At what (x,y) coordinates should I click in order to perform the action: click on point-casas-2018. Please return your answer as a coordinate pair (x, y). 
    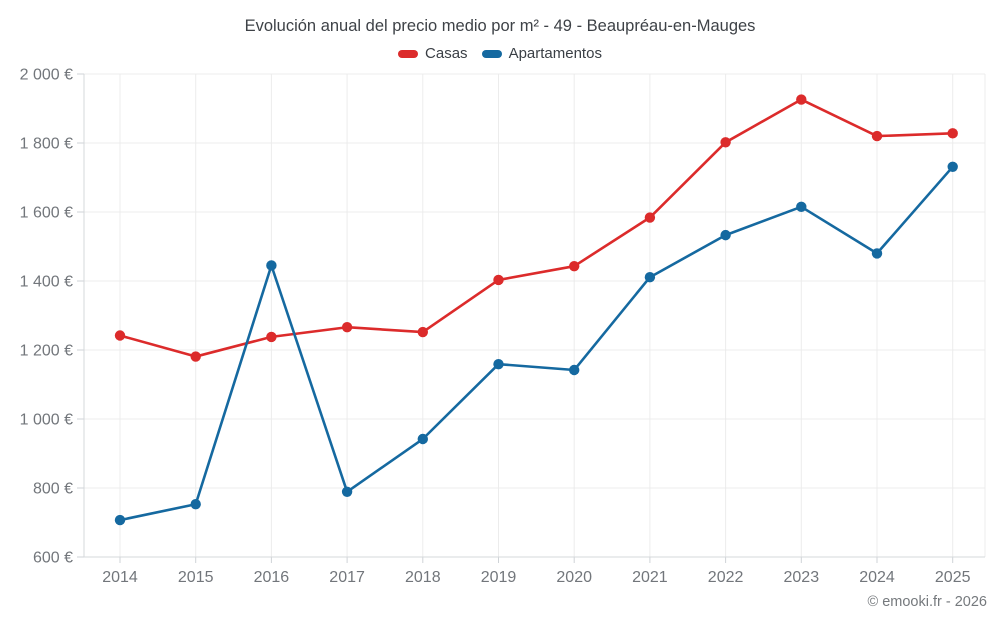
    Looking at the image, I should click on (422, 332).